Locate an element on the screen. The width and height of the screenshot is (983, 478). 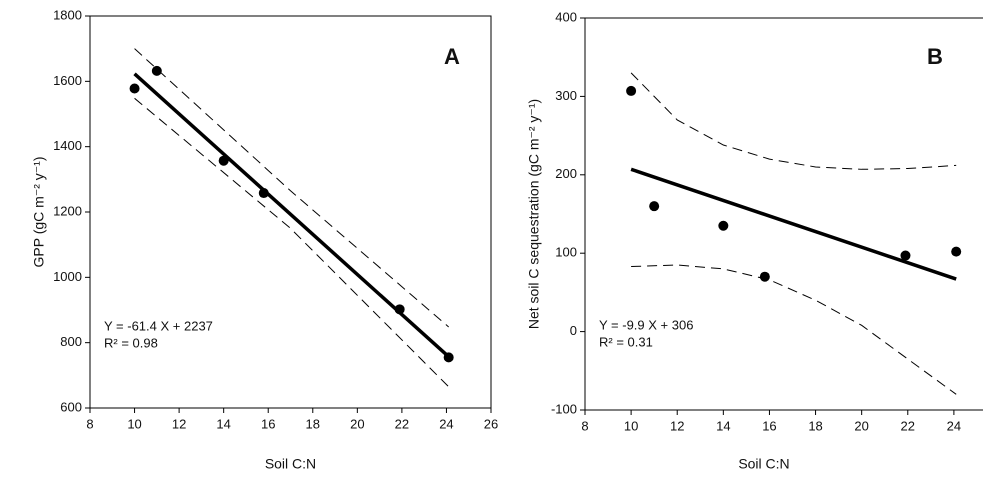
x-tick-label: 26 is located at coordinates (491, 423).